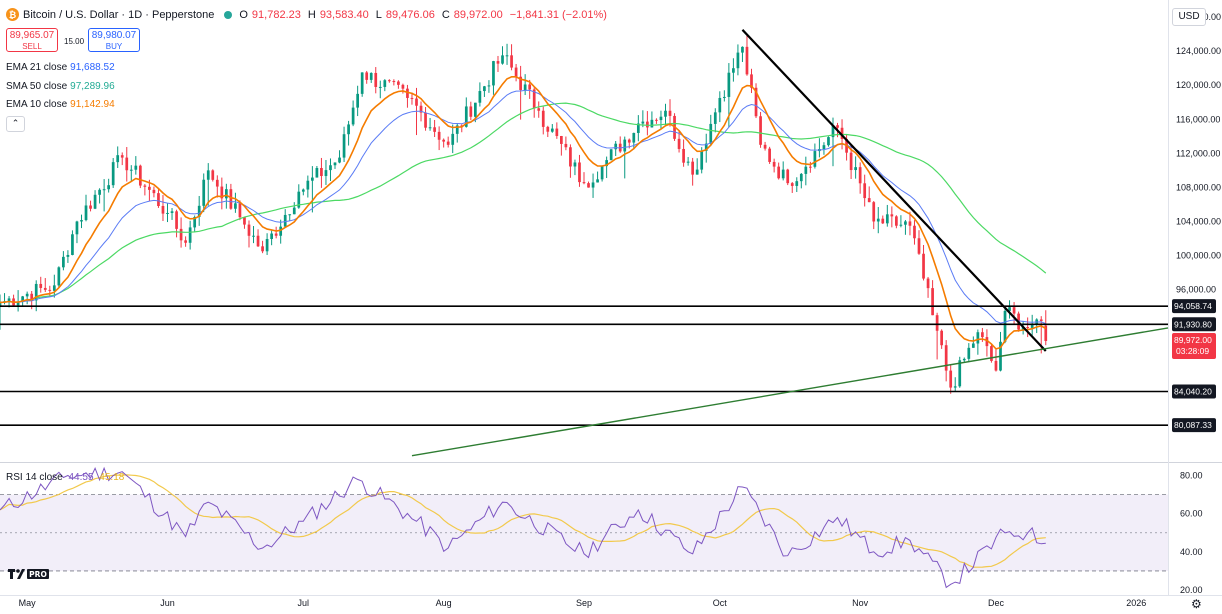 The image size is (1222, 614). What do you see at coordinates (167, 603) in the screenshot?
I see `time-axis-tick: Jun` at bounding box center [167, 603].